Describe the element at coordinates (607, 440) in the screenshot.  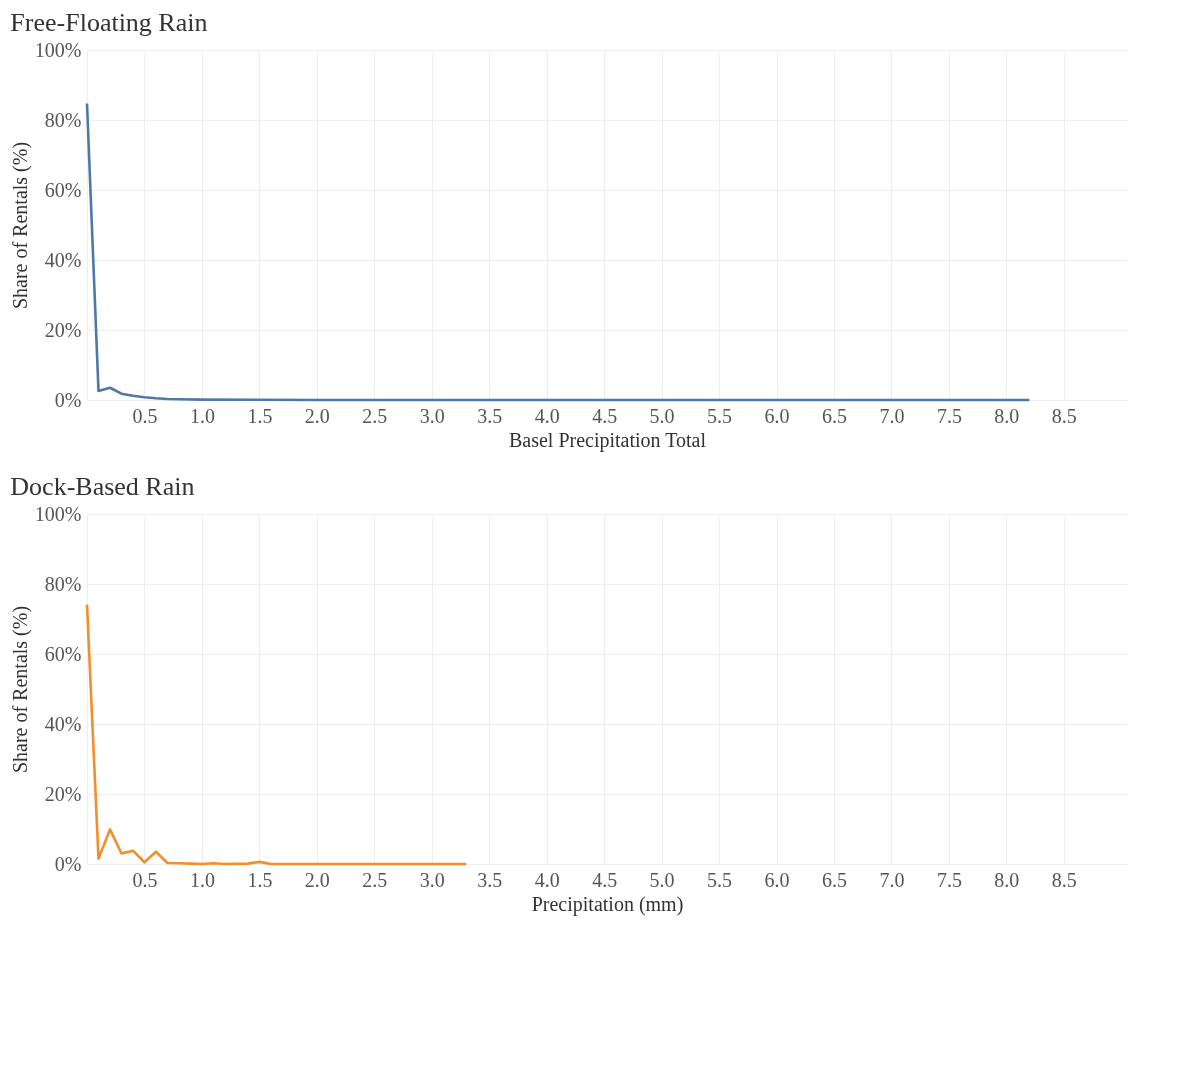
I see `x-axis-title: Basel Precipitation Total` at that location.